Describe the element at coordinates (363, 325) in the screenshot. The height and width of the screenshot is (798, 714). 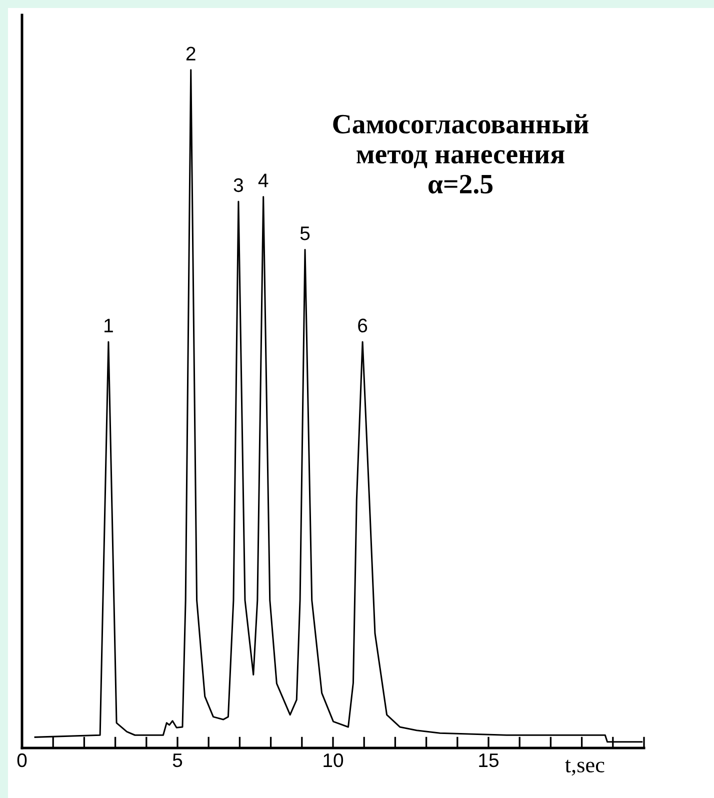
I see `annotation: 6` at that location.